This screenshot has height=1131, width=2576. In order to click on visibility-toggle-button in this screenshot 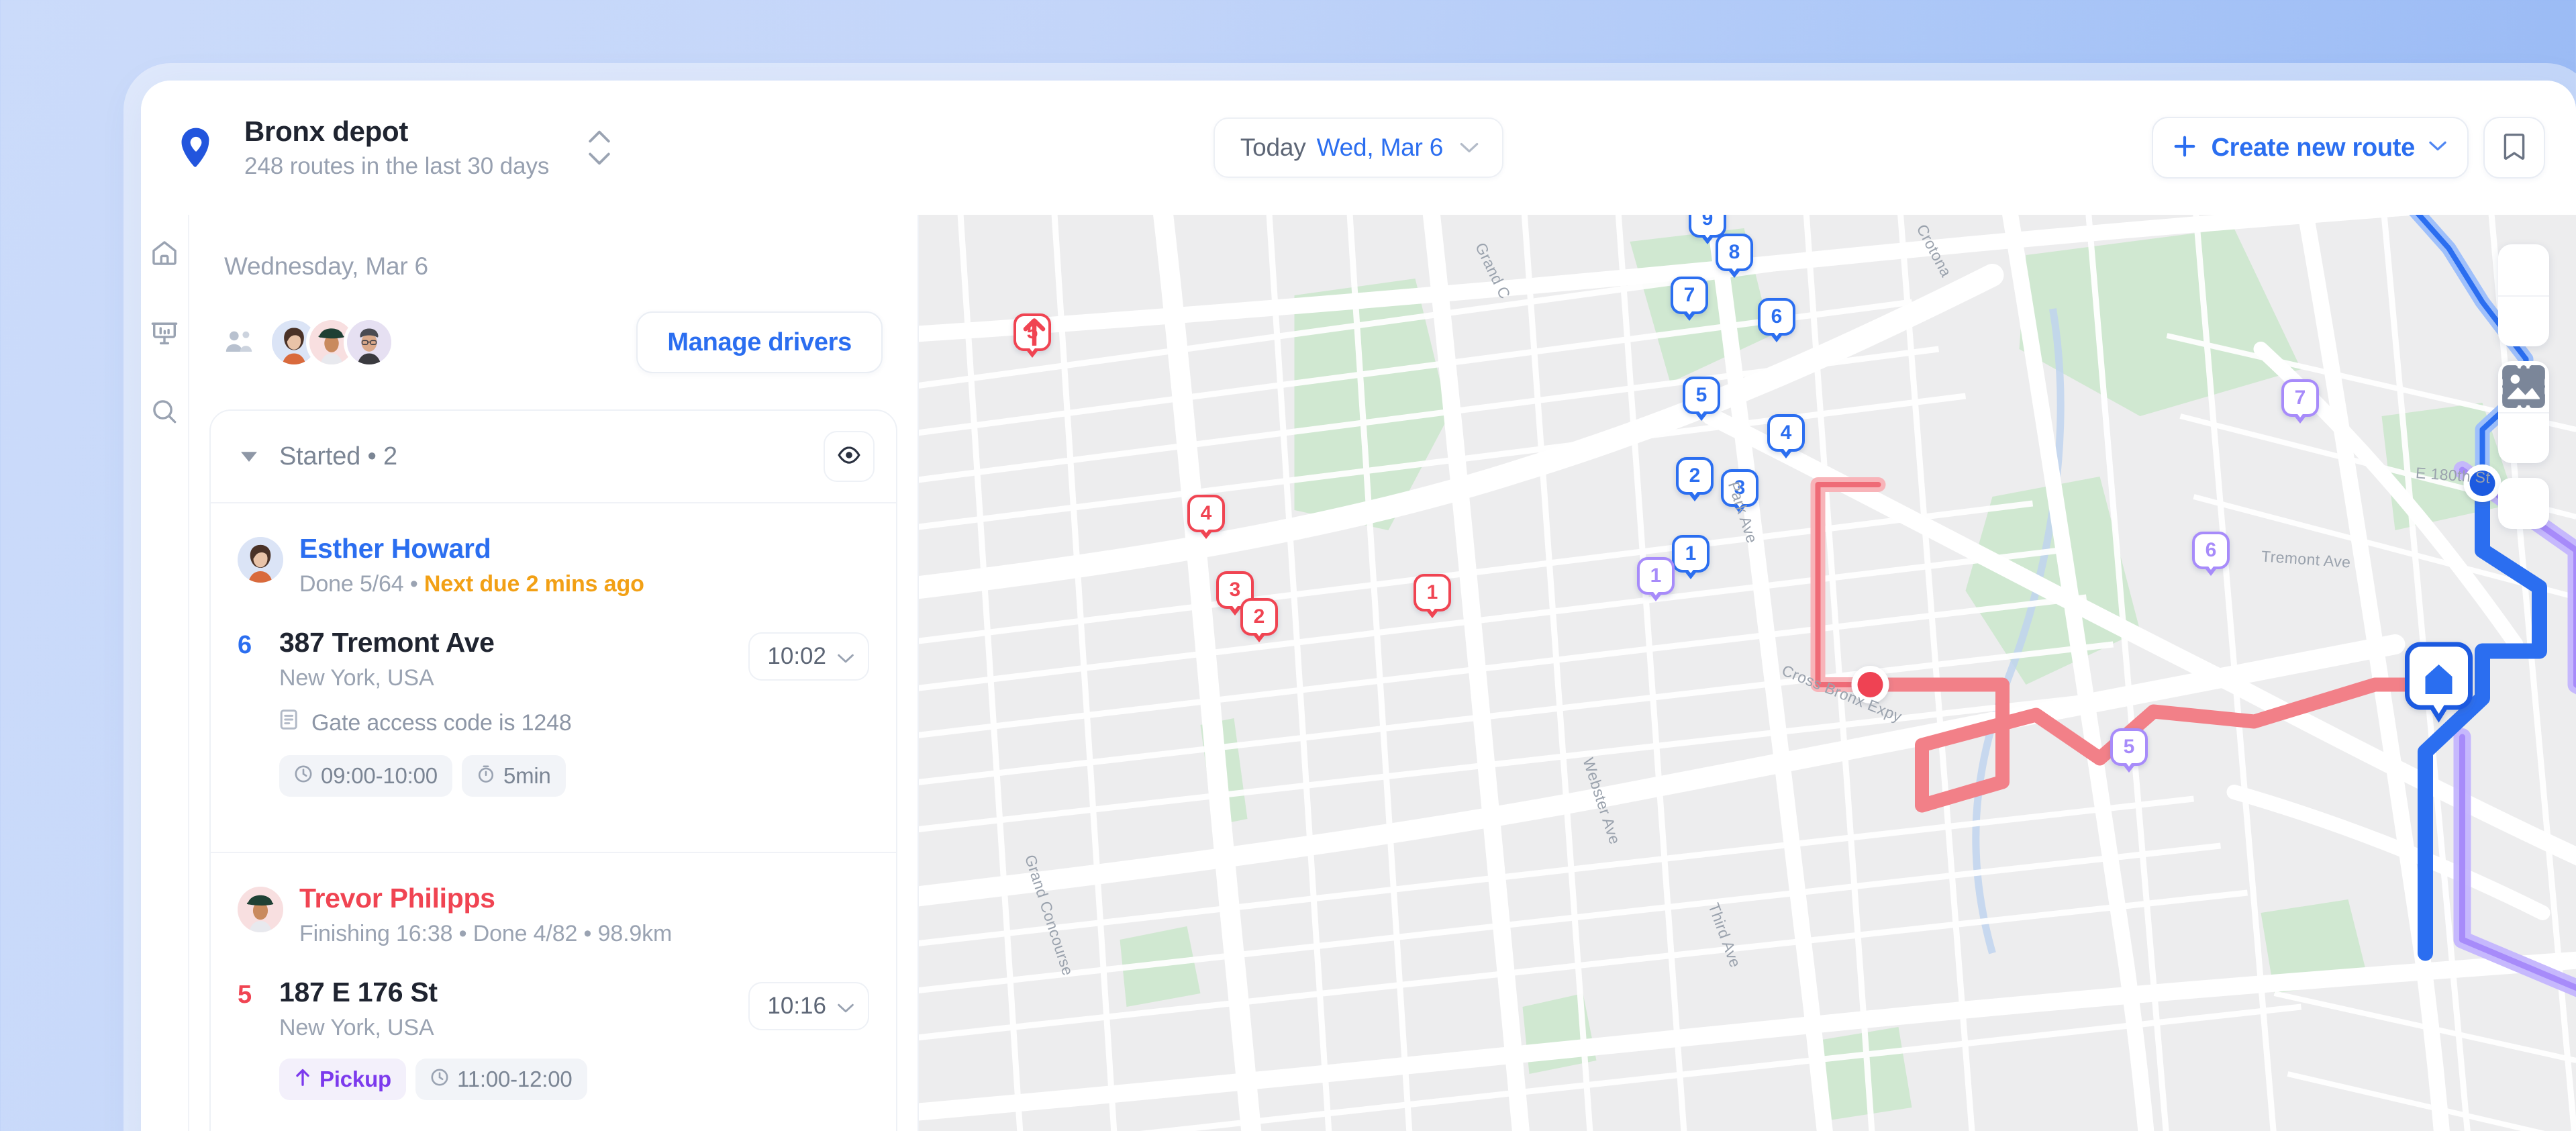, I will do `click(849, 456)`.